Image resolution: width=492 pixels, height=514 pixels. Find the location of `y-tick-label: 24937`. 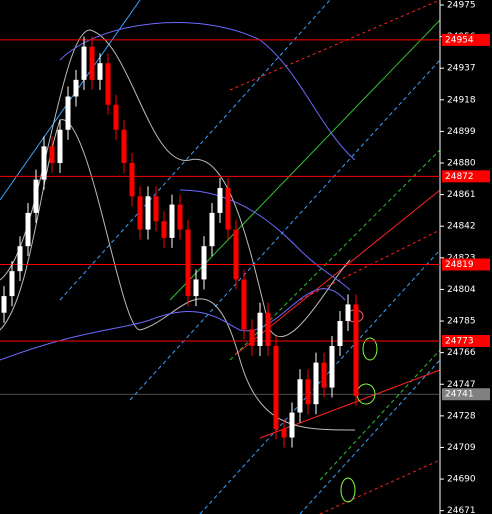

y-tick-label: 24937 is located at coordinates (461, 69).